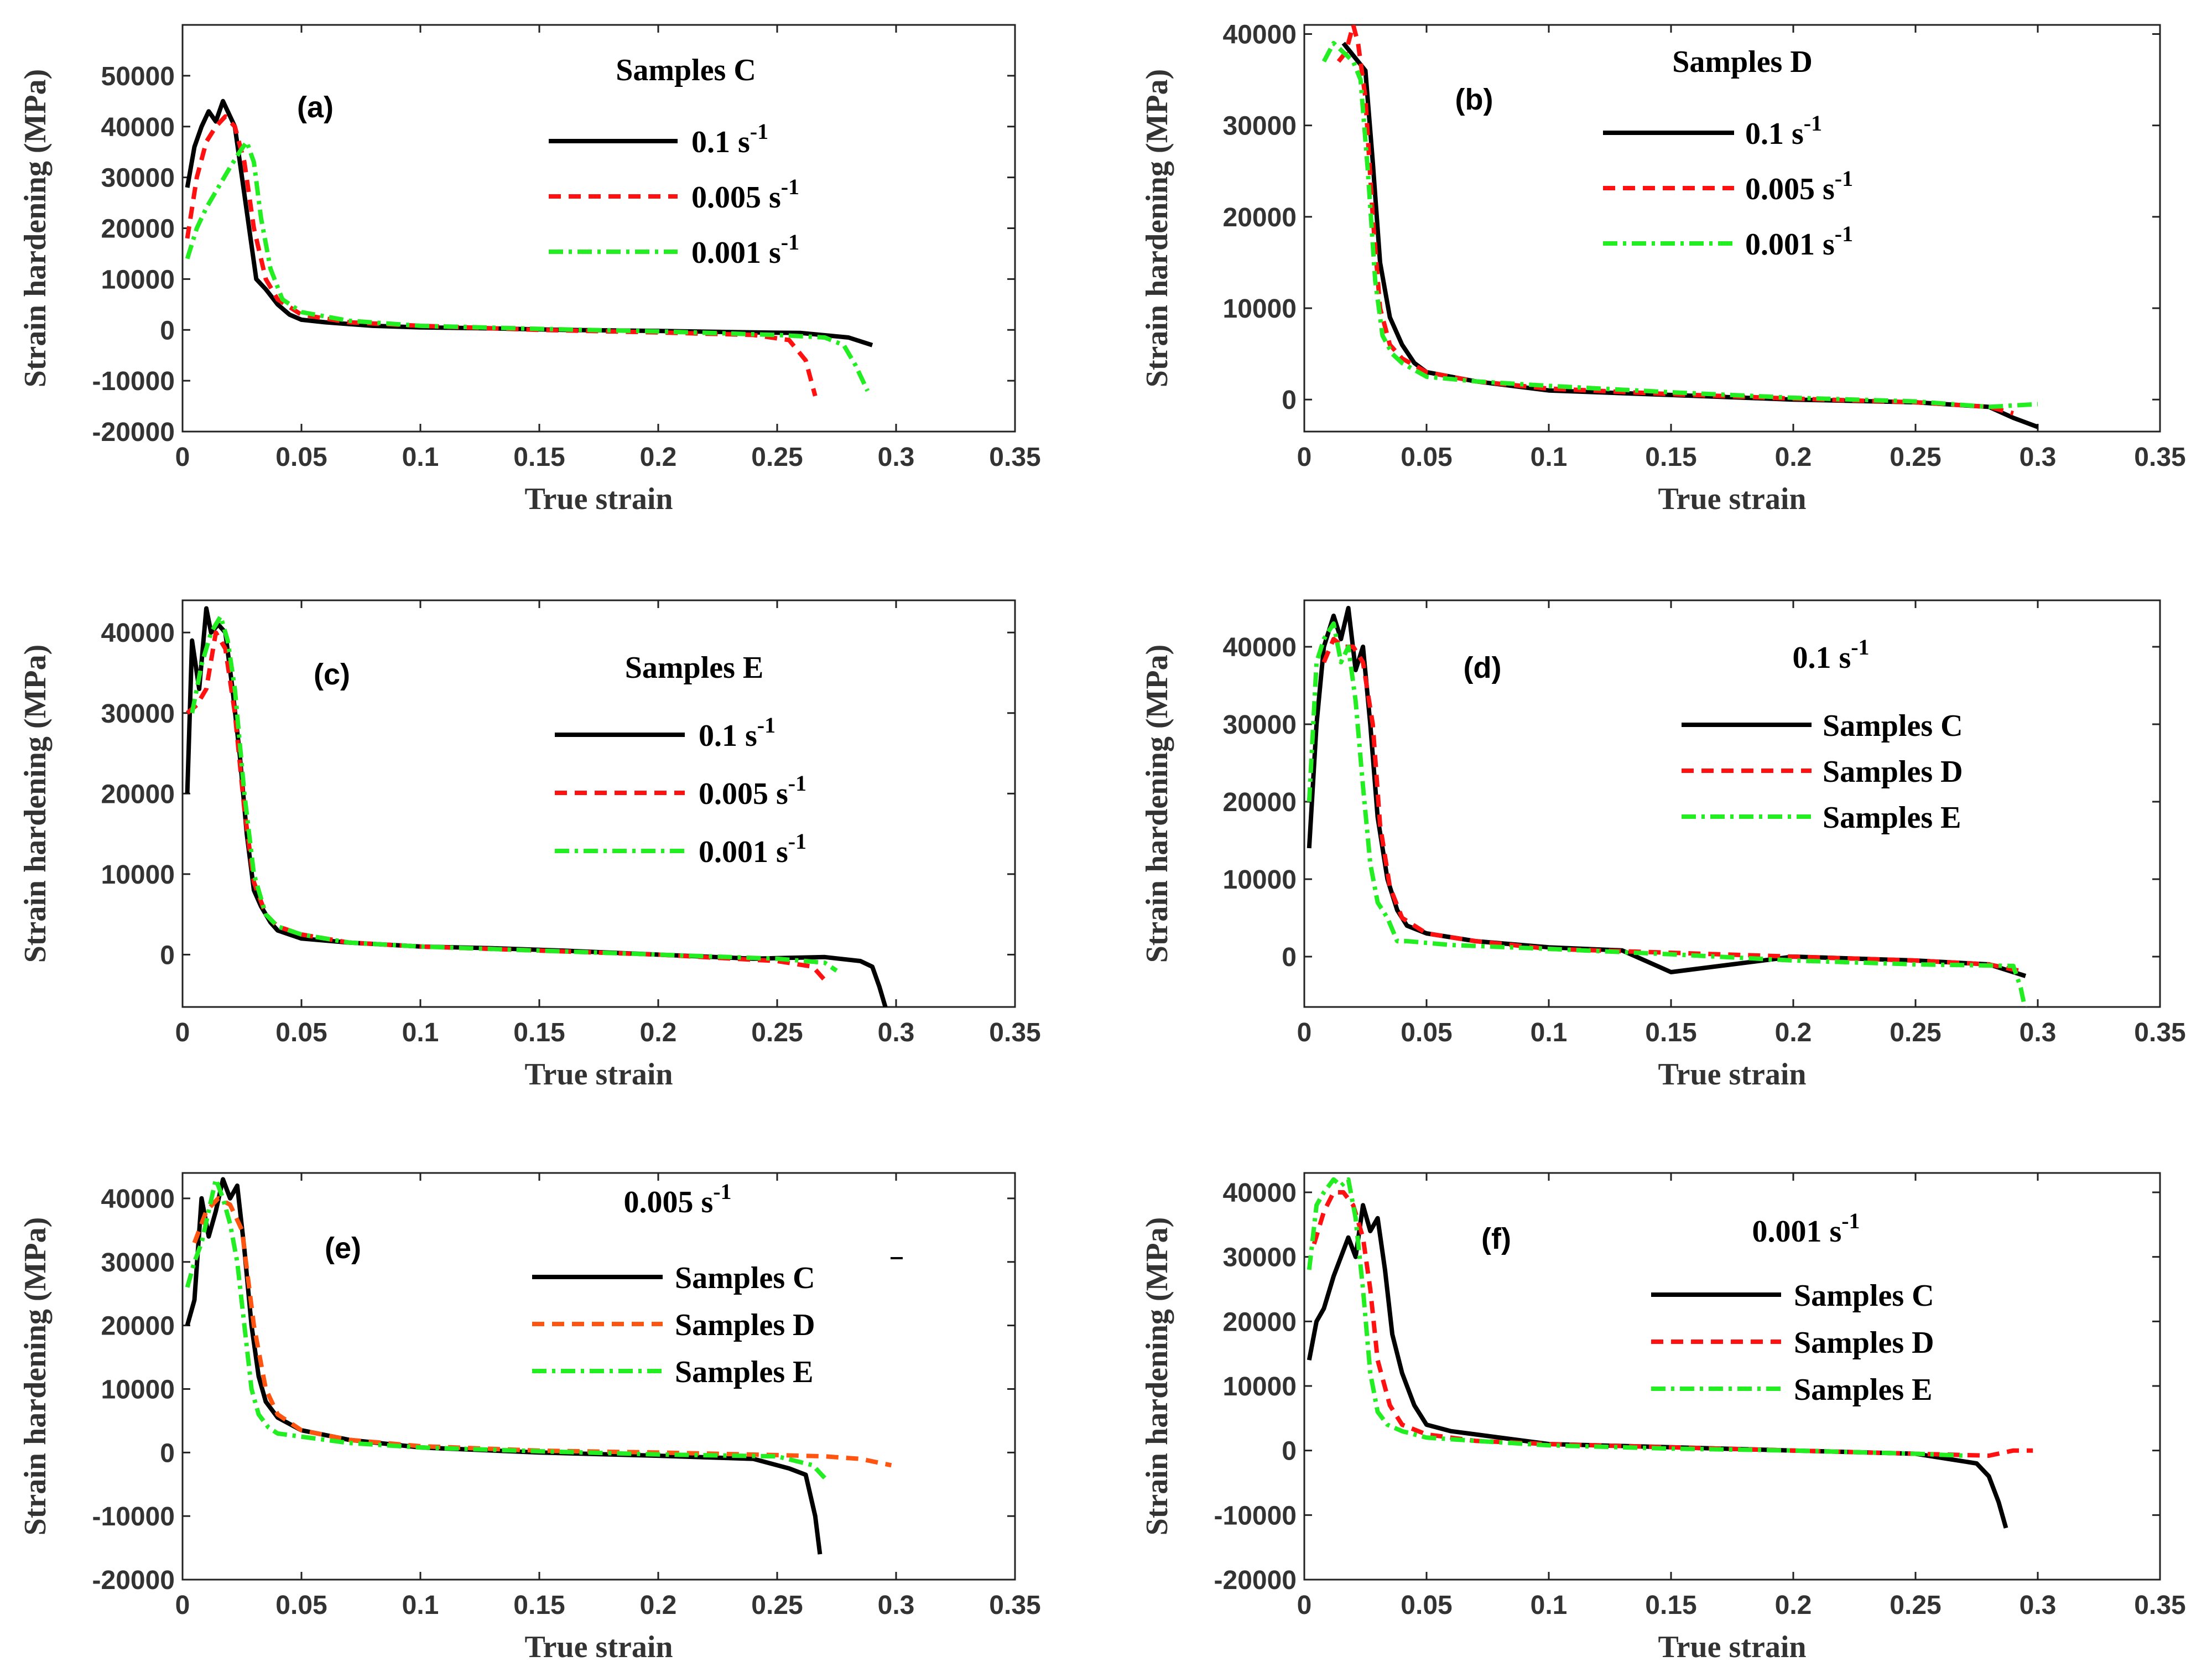 This screenshot has height=1677, width=2212. I want to click on legend-title: 0.001 s-1, so click(1806, 1229).